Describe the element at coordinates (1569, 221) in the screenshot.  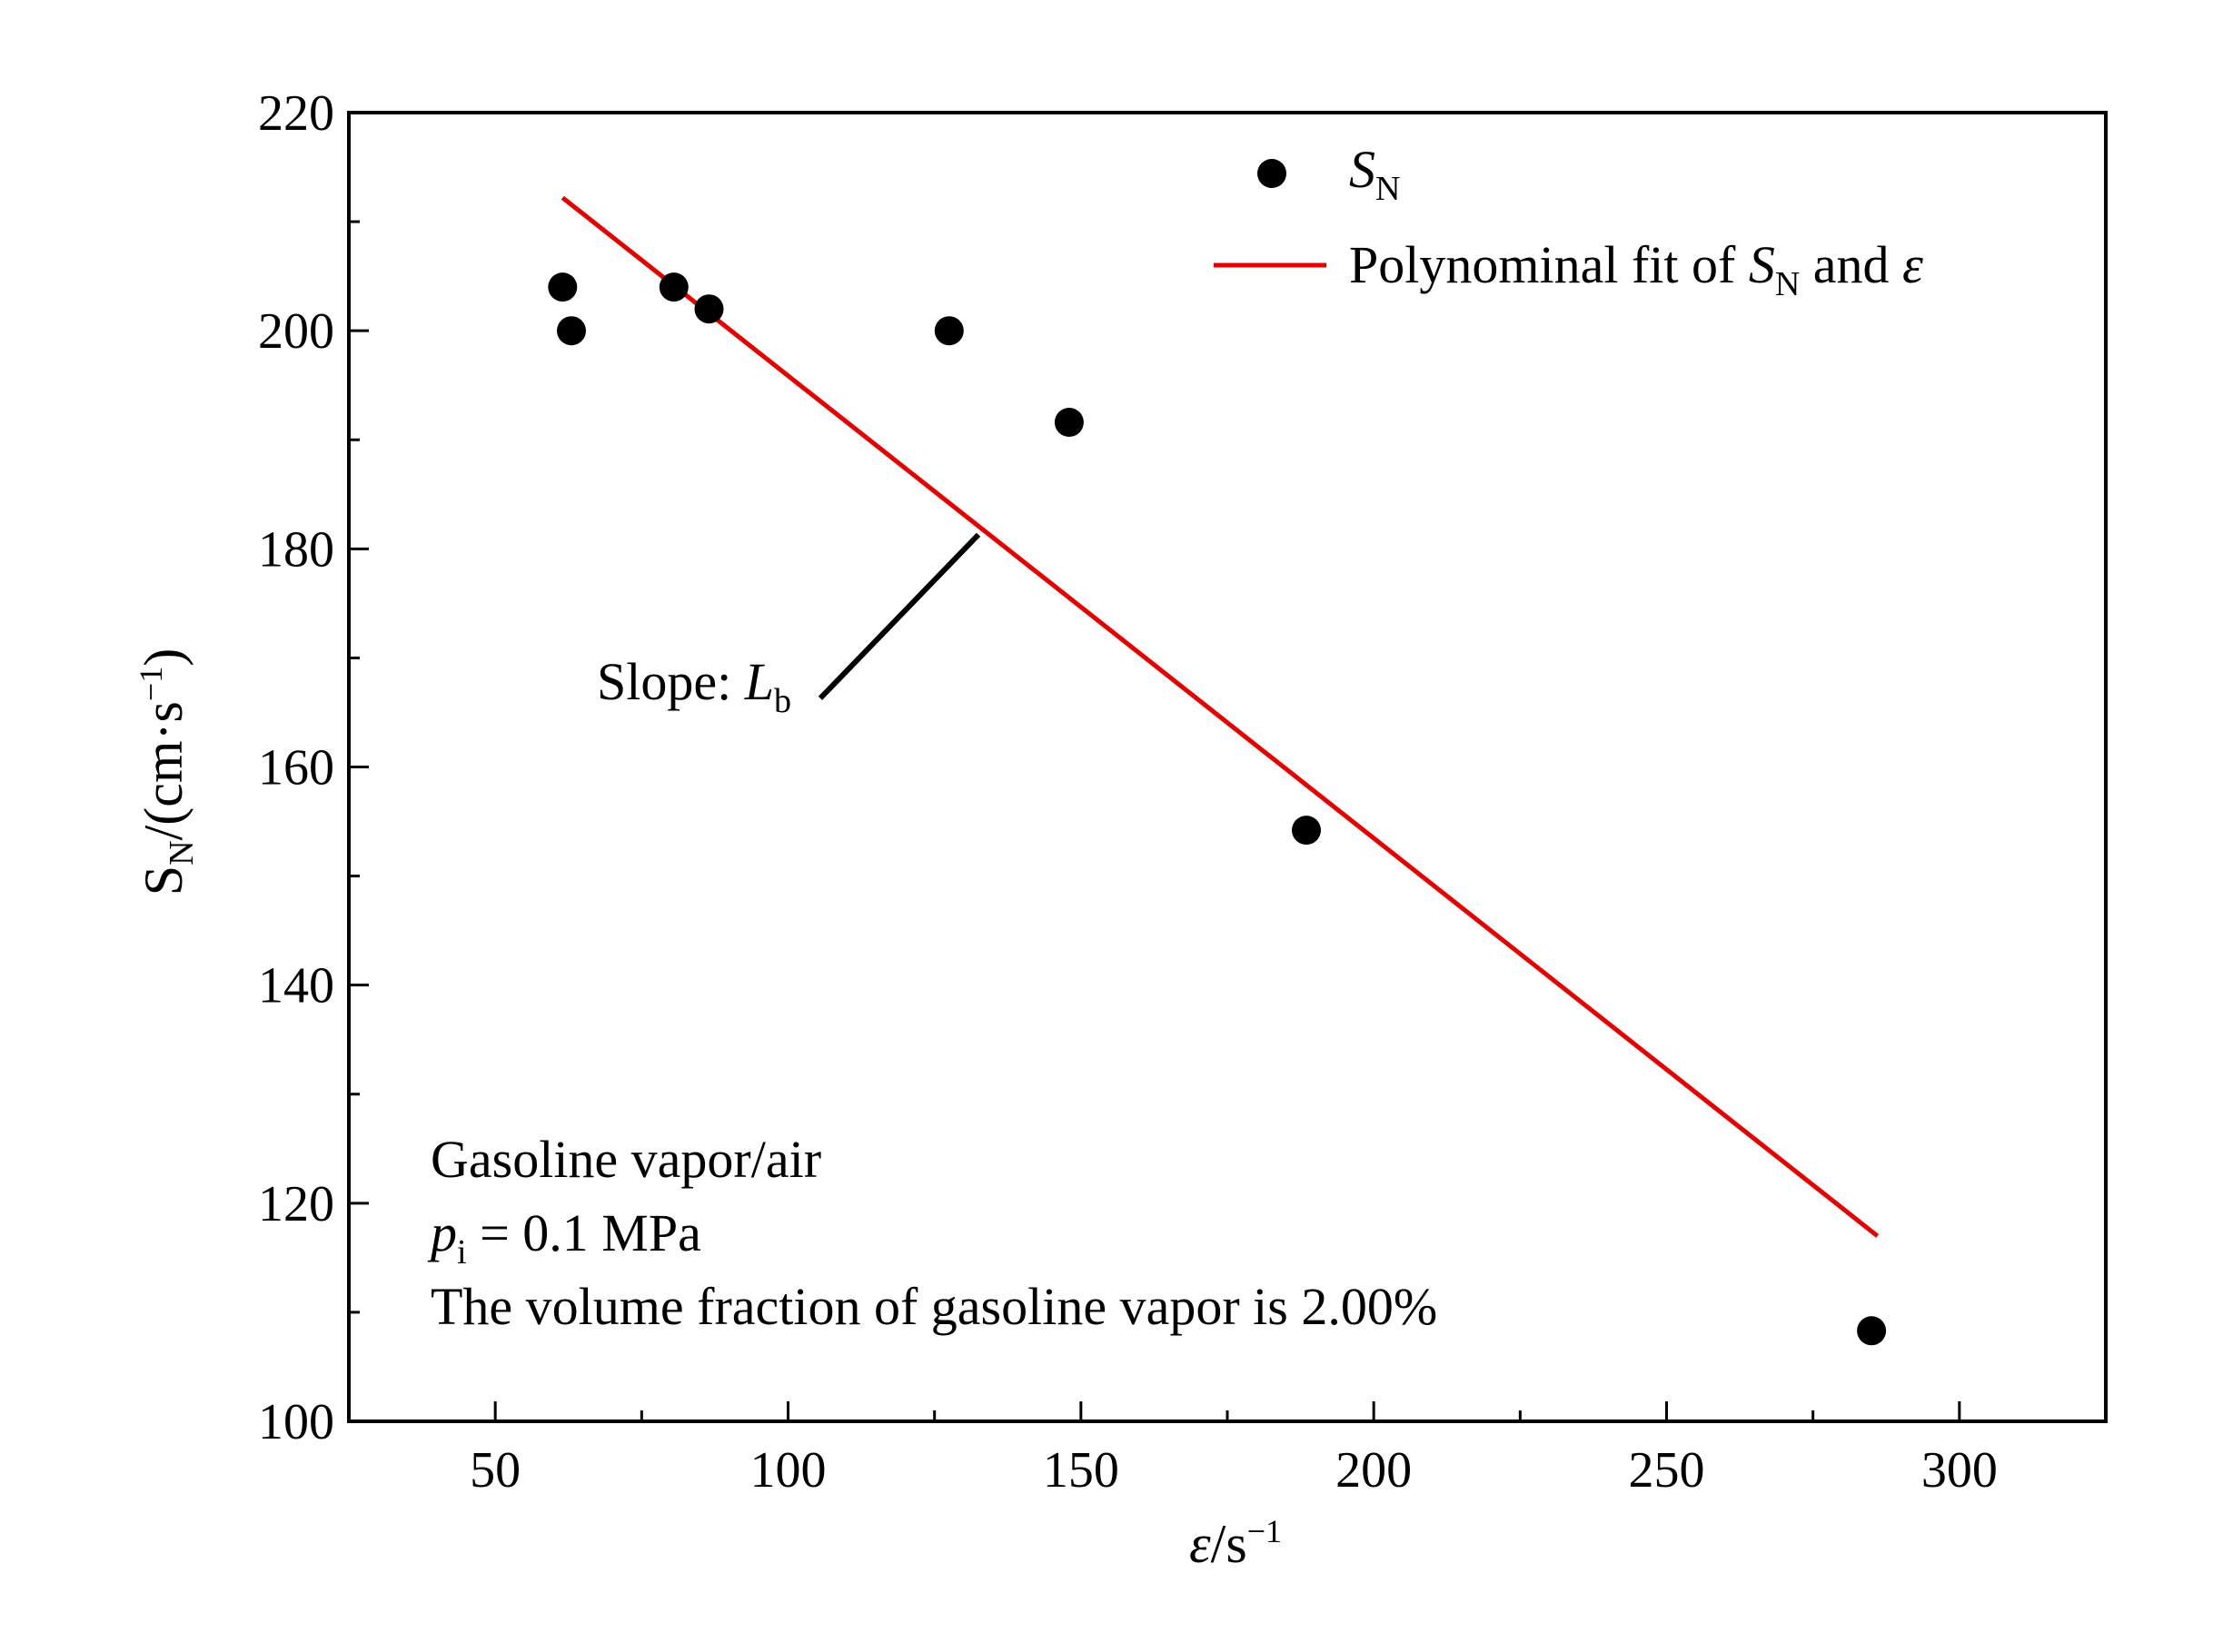
I see `legend: SN Polynominal fit of SN and ε` at that location.